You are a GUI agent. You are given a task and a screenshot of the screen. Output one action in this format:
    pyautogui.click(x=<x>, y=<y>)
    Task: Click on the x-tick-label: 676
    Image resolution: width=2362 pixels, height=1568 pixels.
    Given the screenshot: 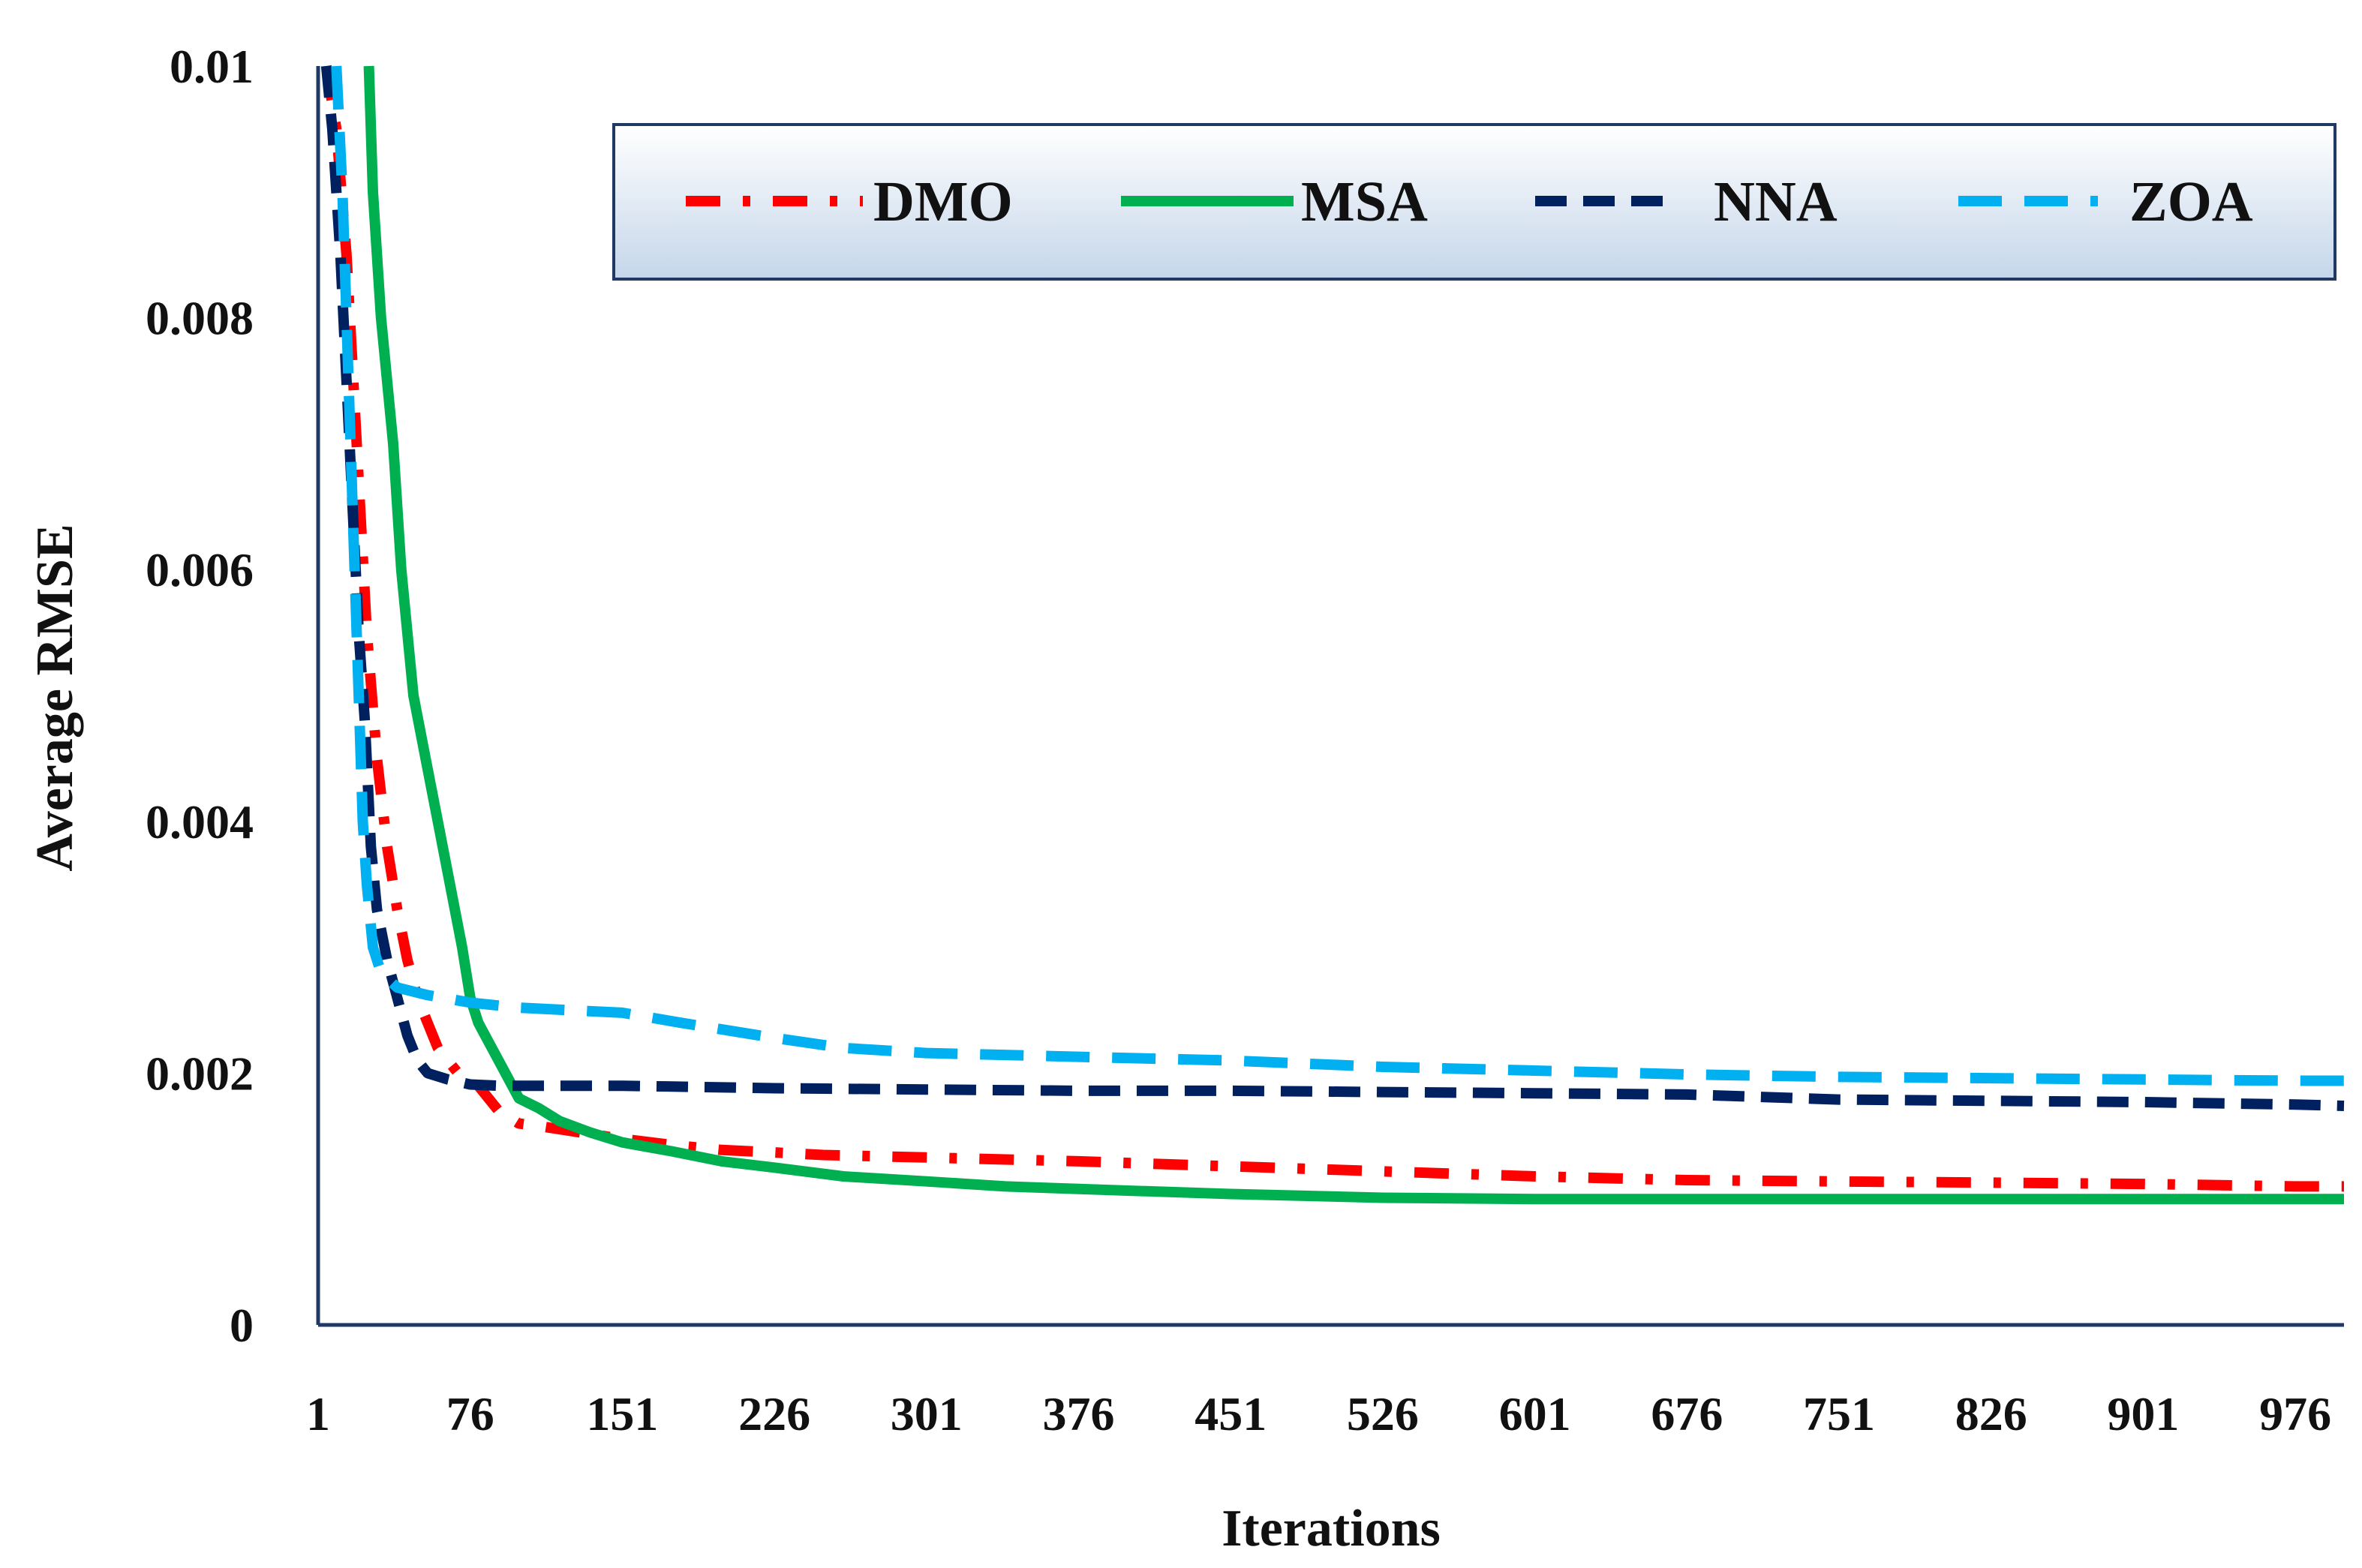 What is the action you would take?
    pyautogui.click(x=1687, y=1413)
    